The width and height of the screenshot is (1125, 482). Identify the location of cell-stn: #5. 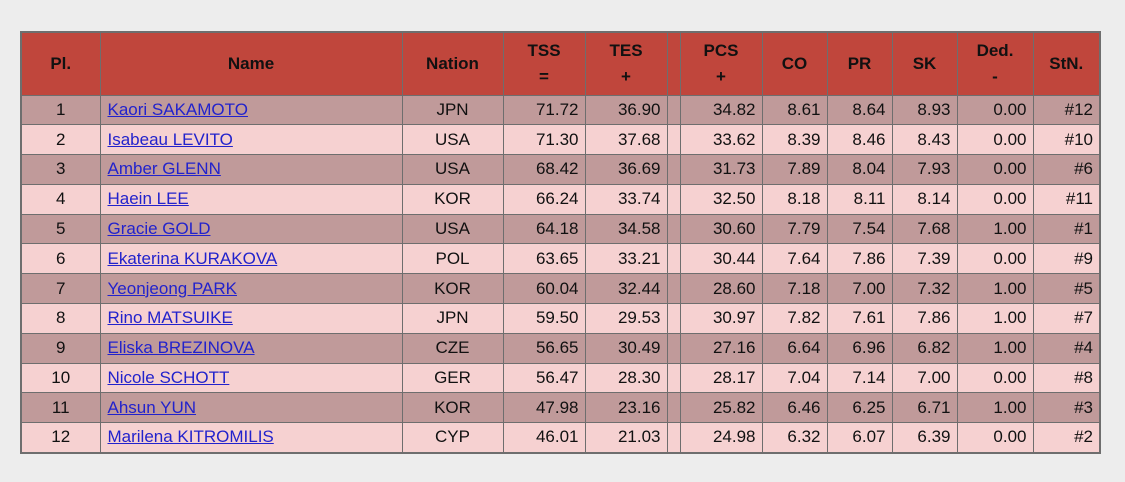
(1066, 289).